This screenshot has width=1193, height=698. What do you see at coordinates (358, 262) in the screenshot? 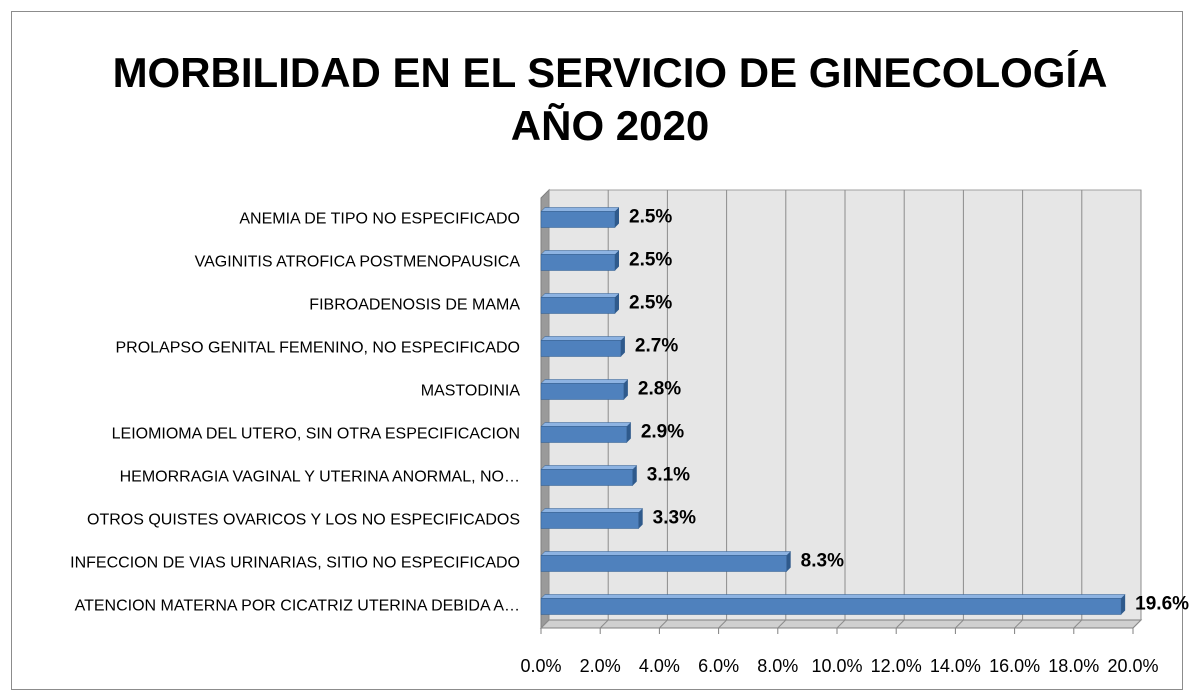
I see `y-tick-label: VAGINITIS ATROFICA POSTMENOPAUSICA` at bounding box center [358, 262].